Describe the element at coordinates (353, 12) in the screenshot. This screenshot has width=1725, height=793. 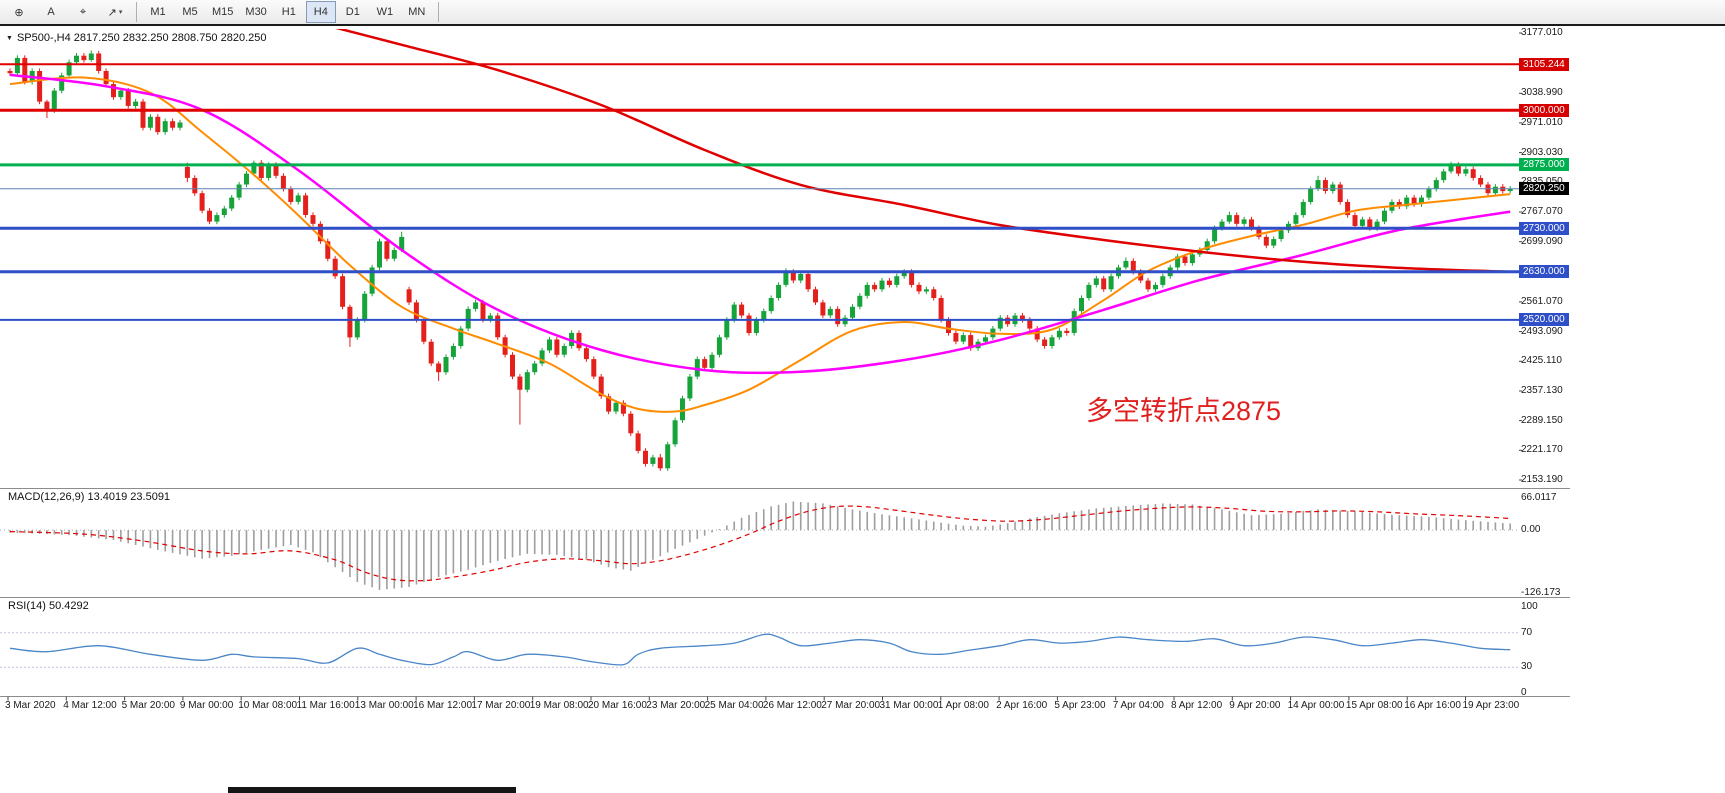
I see `timeframe-d1-button: D1` at that location.